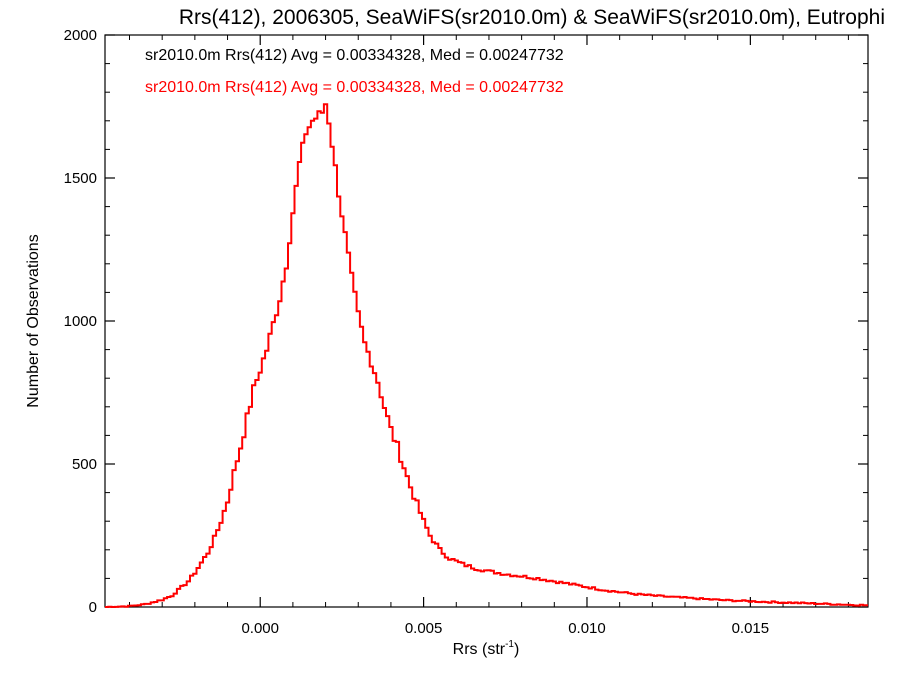  What do you see at coordinates (516, 649) in the screenshot?
I see `x-axis-label-close: )` at bounding box center [516, 649].